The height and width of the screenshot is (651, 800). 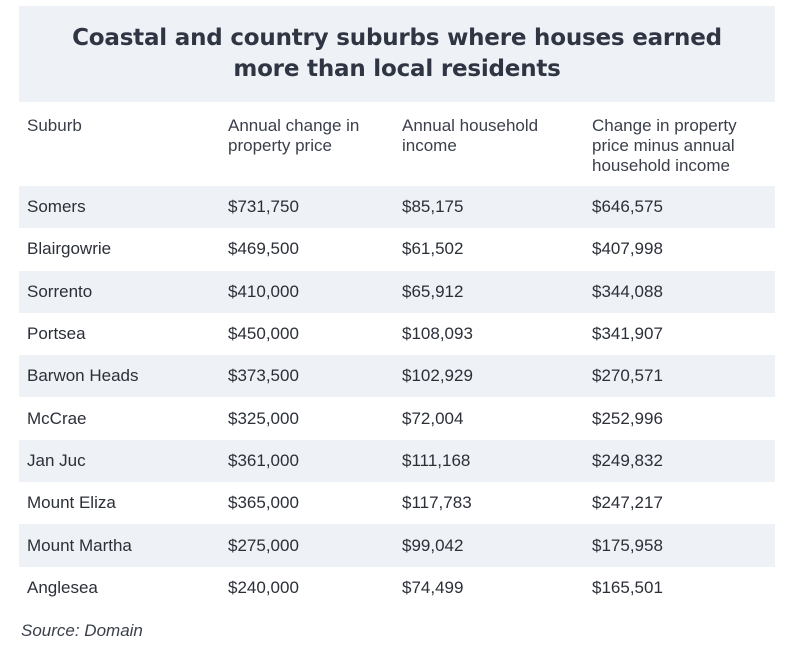 I want to click on source-note: Source: Domain, so click(x=82, y=630).